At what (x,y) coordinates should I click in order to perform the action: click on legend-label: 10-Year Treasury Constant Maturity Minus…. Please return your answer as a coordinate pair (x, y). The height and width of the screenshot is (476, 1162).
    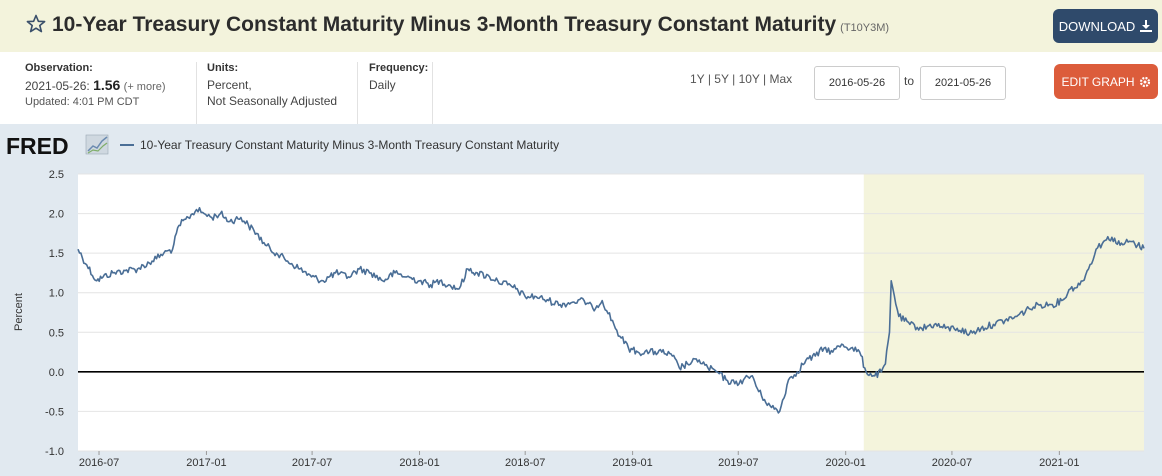
    Looking at the image, I should click on (349, 145).